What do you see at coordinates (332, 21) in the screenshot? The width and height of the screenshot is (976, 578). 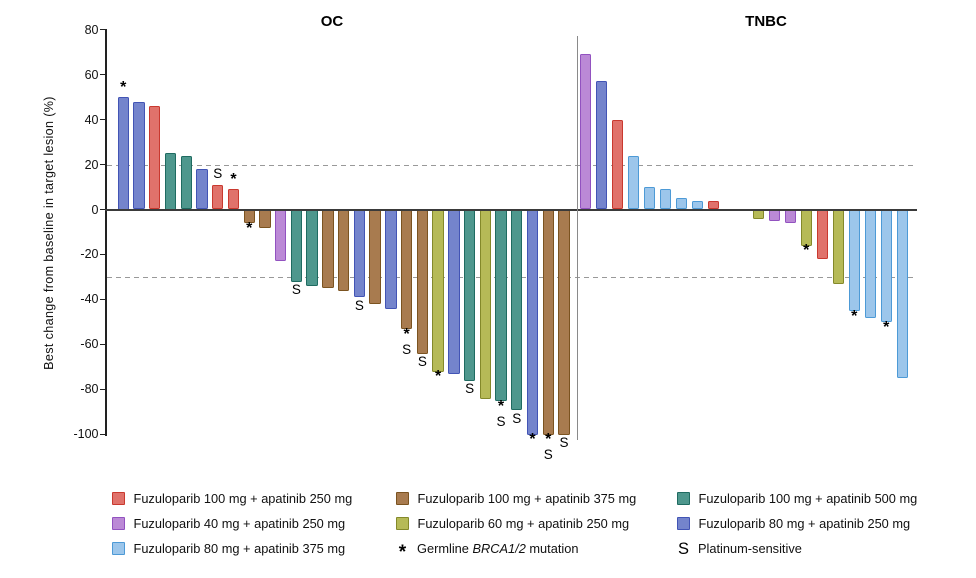 I see `panel-title-oc: OC` at bounding box center [332, 21].